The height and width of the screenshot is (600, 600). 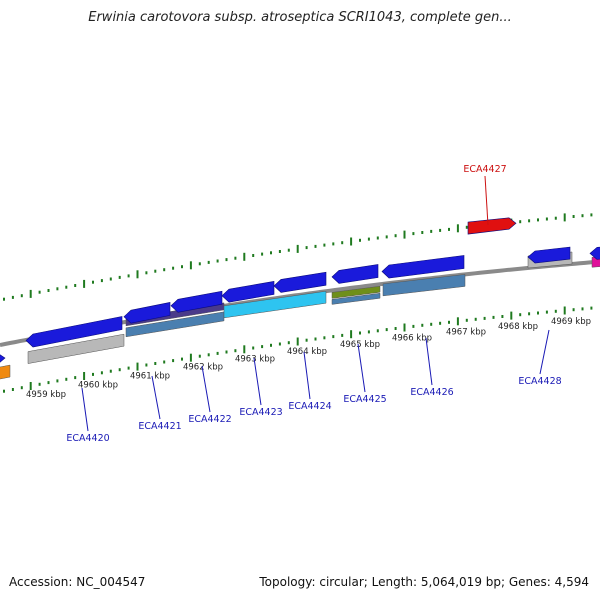 What do you see at coordinates (150, 376) in the screenshot?
I see `scale-label: 4961 kbp` at bounding box center [150, 376].